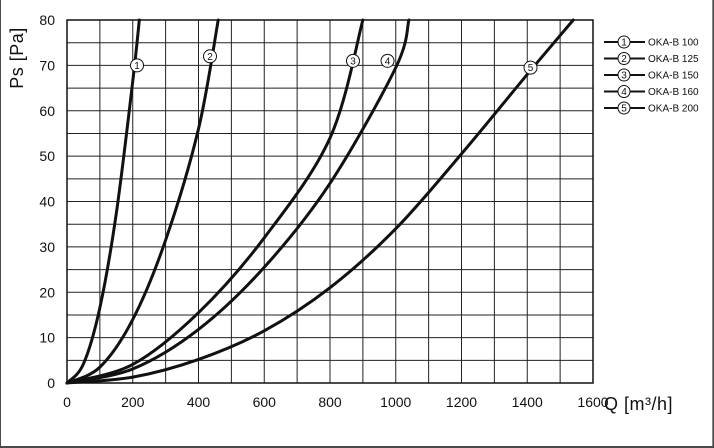  Describe the element at coordinates (47, 202) in the screenshot. I see `y-tick-label: 40` at that location.